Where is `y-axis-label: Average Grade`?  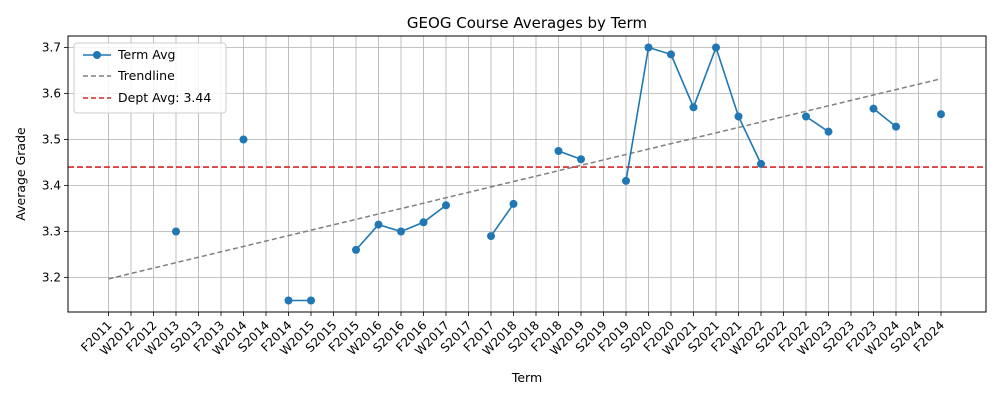
y-axis-label: Average Grade is located at coordinates (20, 174).